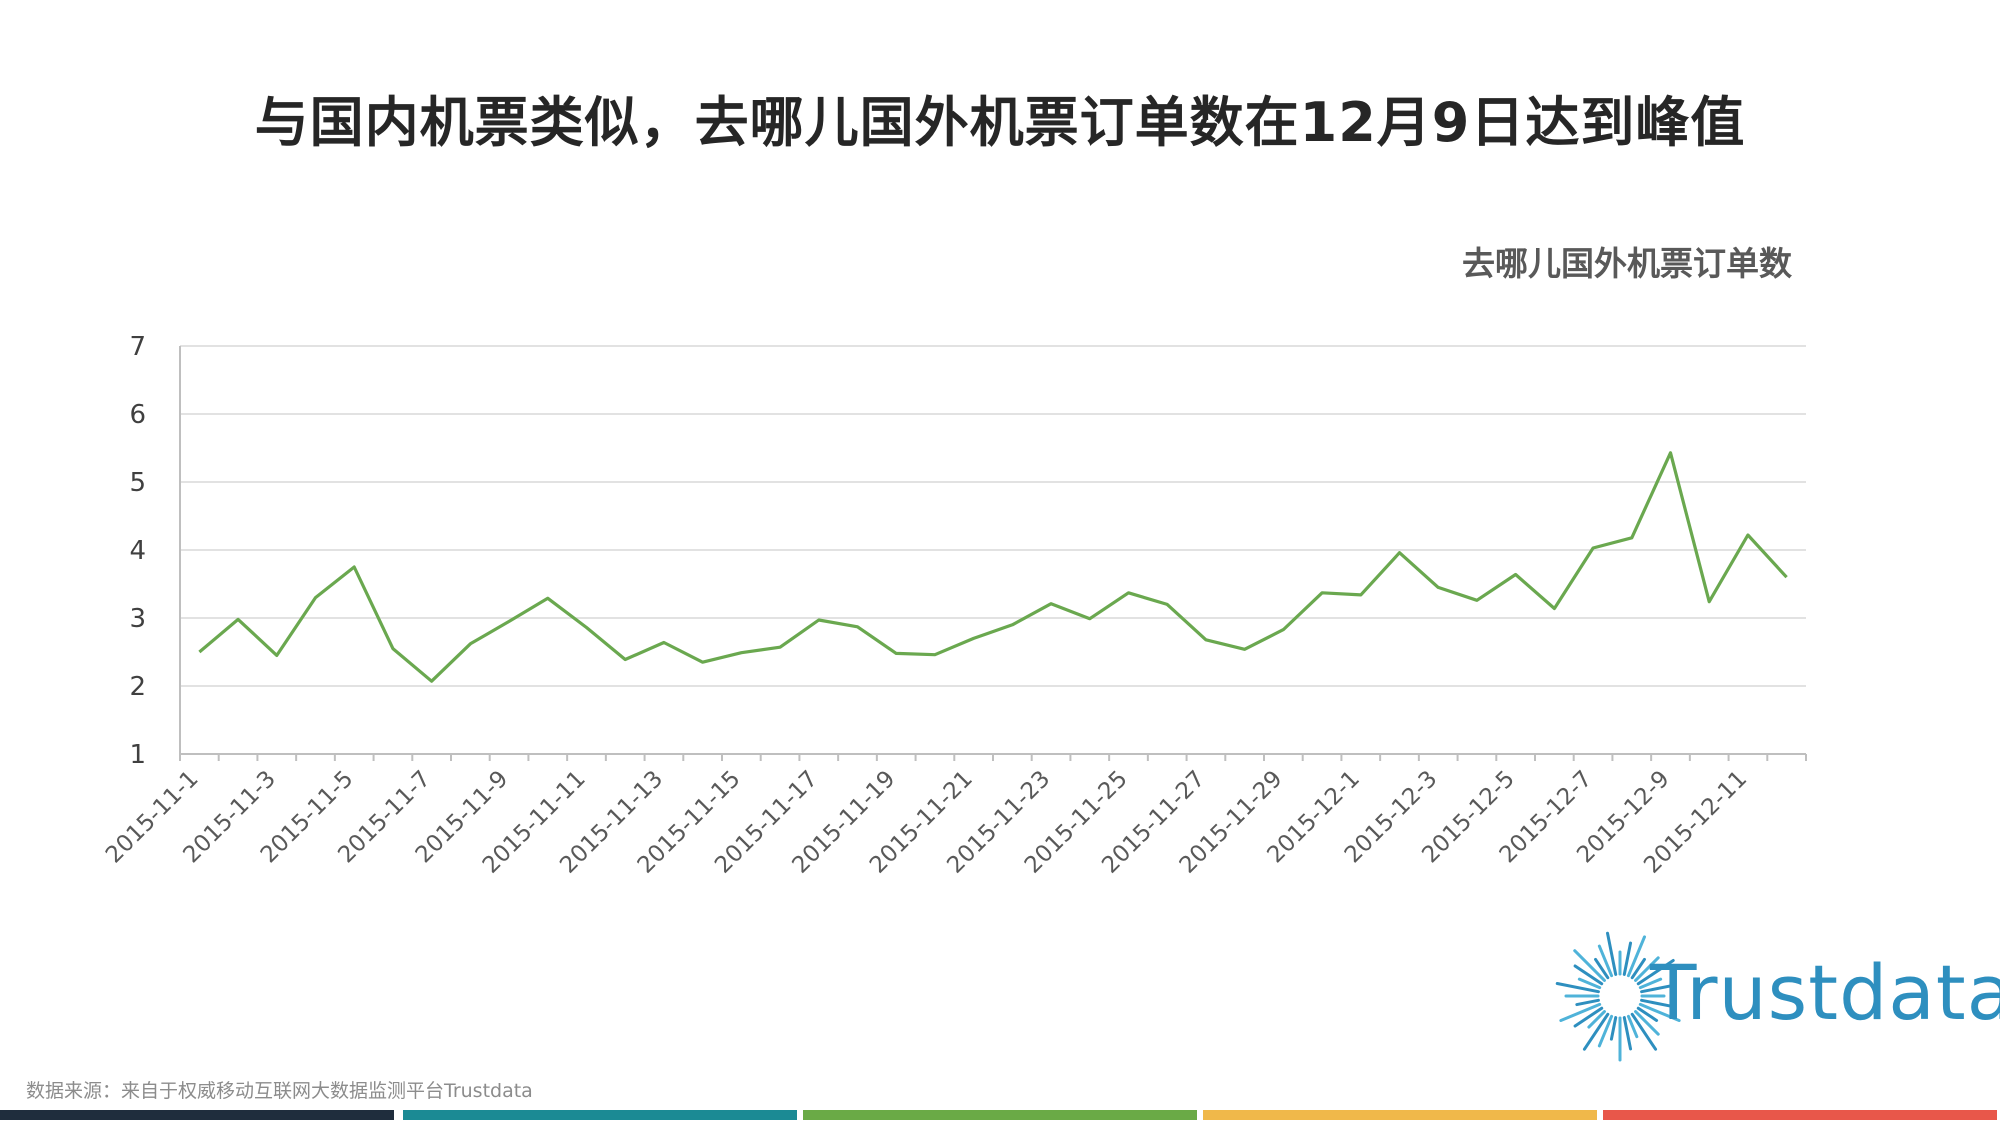 This screenshot has height=1125, width=2000. I want to click on y-tick-labels: 1 2 3 4 5 6 7, so click(137, 551).